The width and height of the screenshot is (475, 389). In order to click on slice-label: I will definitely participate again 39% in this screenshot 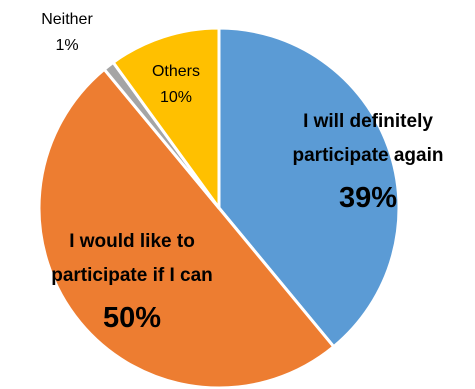, I will do `click(368, 162)`.